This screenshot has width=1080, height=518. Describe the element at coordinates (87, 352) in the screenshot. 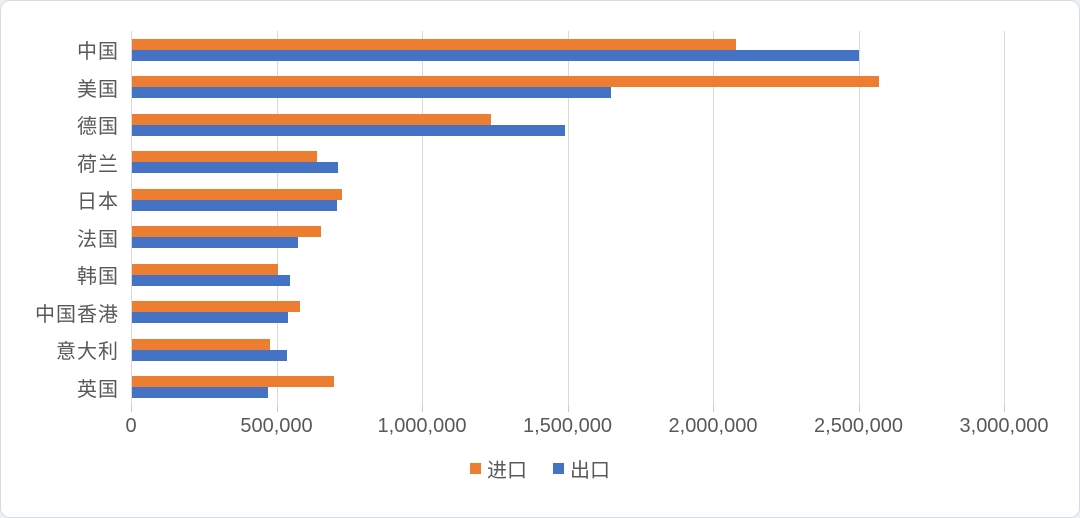

I see `y-axis-category-label: 意大利` at that location.